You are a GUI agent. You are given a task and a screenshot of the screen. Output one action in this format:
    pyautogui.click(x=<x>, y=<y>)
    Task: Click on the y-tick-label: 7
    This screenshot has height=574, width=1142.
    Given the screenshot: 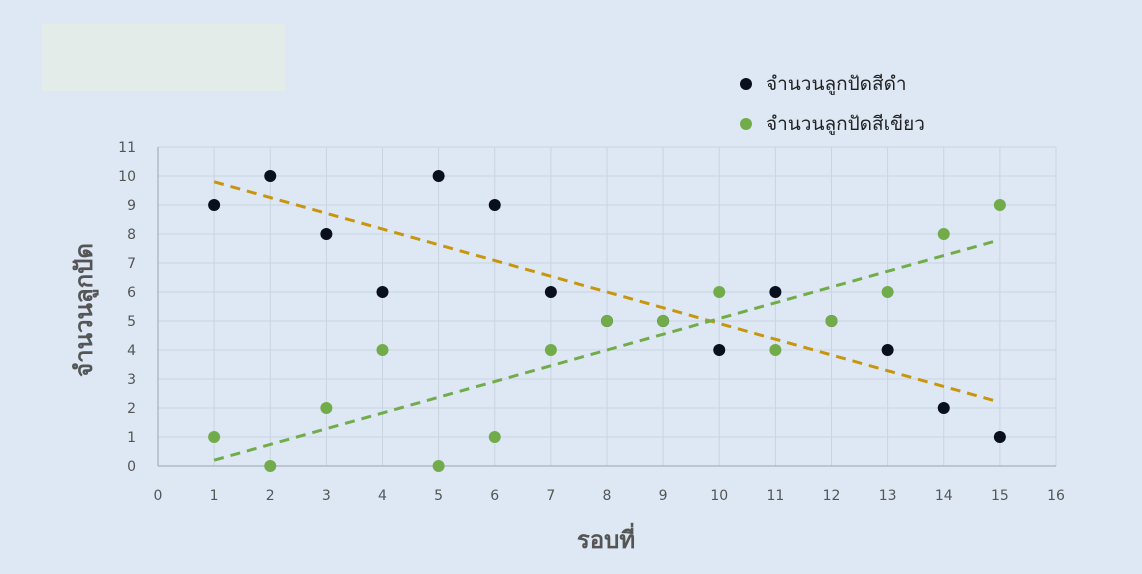 What is the action you would take?
    pyautogui.click(x=131, y=264)
    